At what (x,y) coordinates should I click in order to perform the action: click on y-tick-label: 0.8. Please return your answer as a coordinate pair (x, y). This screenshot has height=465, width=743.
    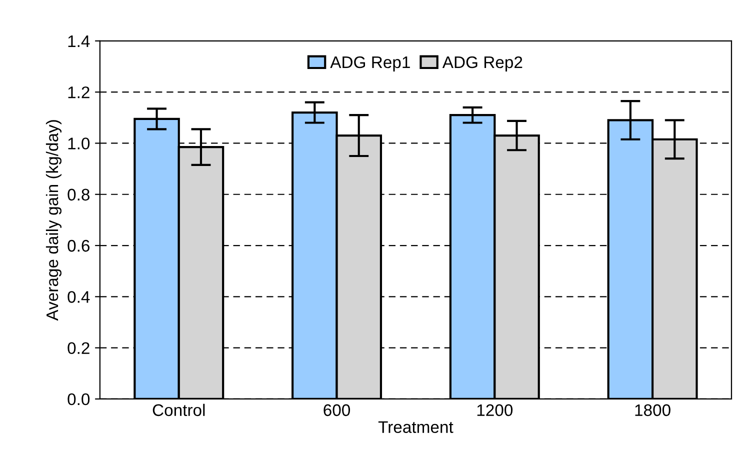
    Looking at the image, I should click on (79, 194).